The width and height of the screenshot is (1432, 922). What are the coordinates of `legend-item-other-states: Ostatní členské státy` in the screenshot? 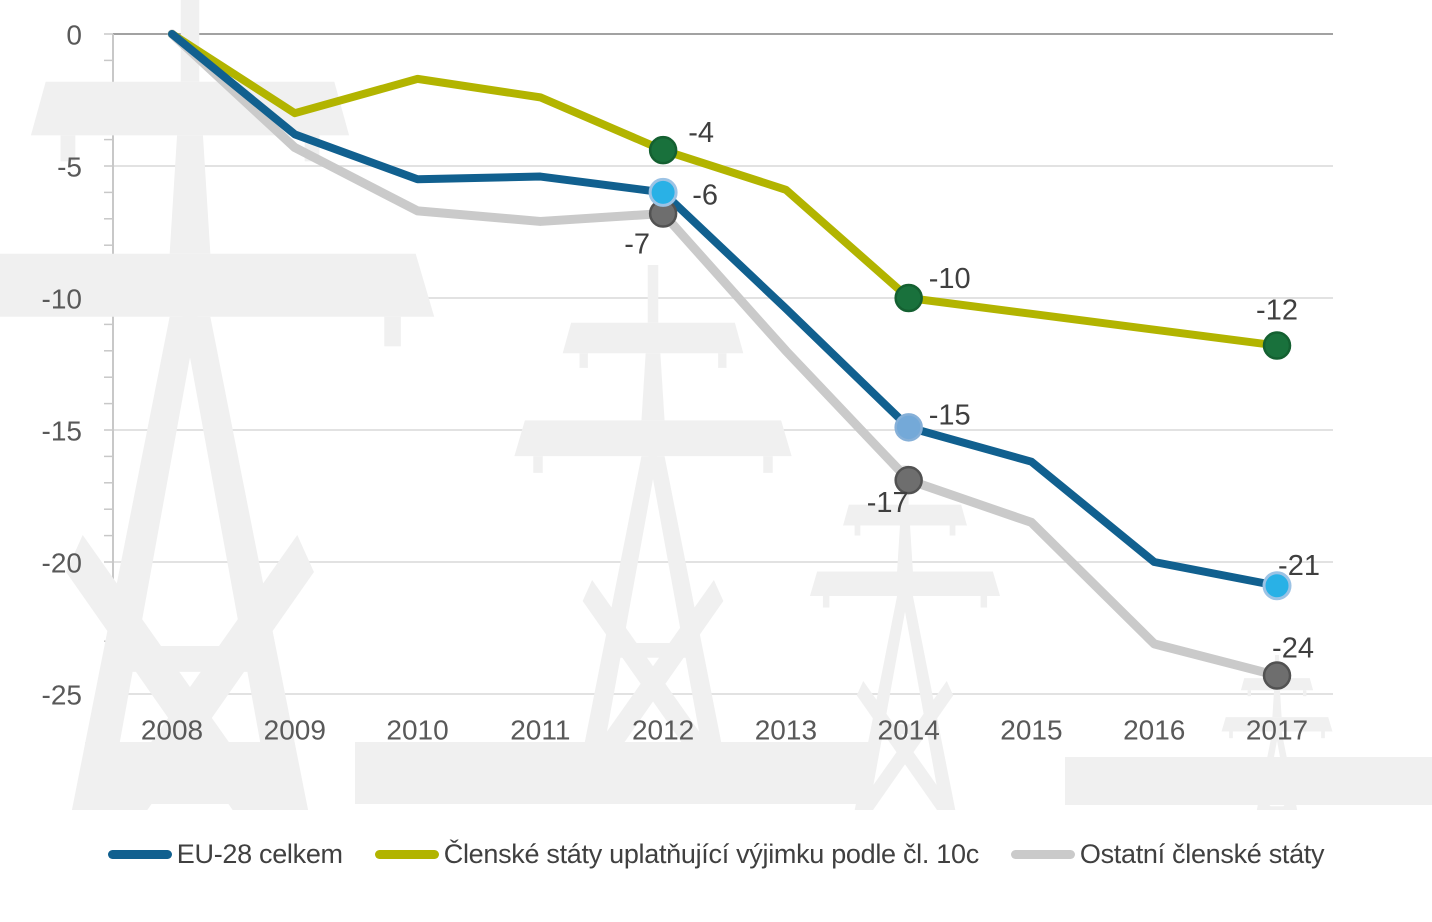 It's located at (1167, 854).